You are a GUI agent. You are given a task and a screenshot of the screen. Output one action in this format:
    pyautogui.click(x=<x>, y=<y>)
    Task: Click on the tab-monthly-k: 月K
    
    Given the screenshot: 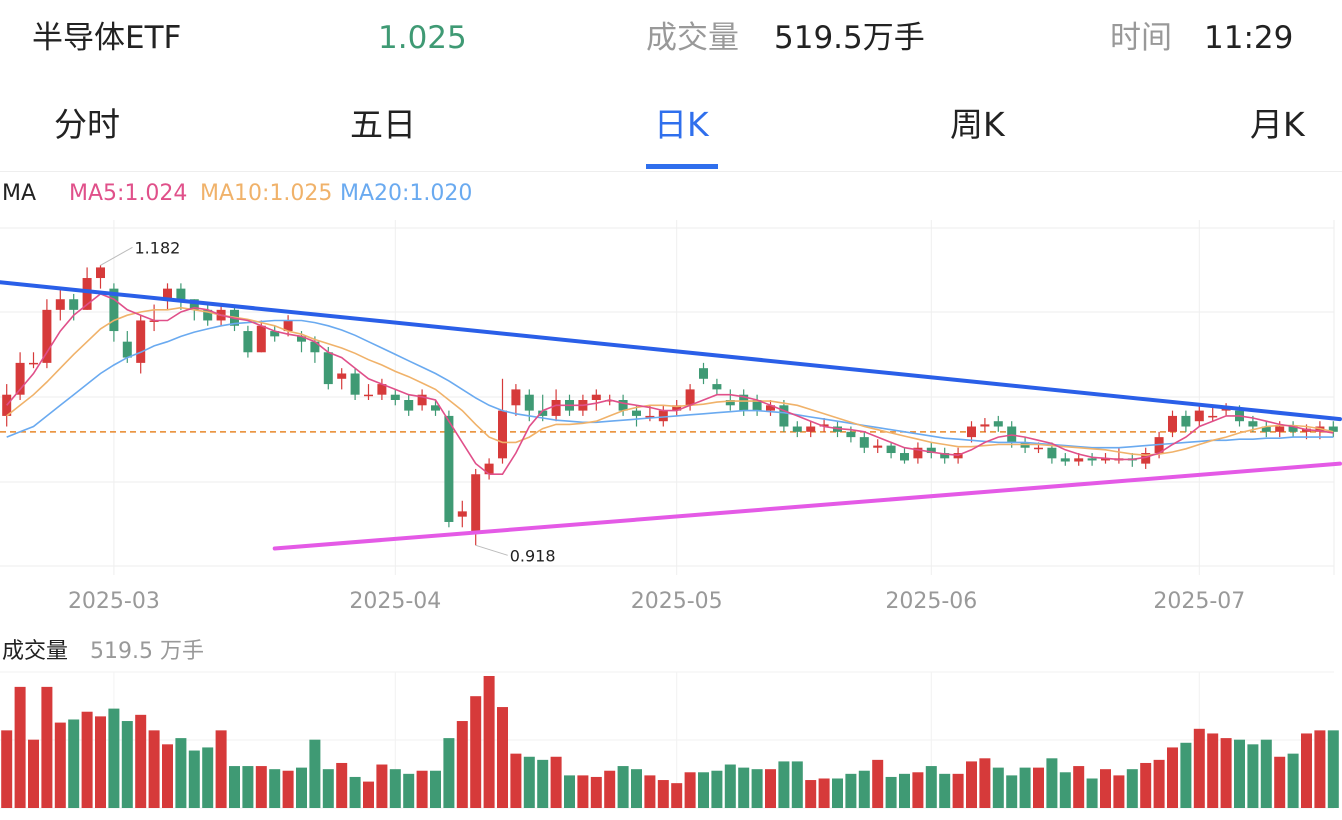 What is the action you would take?
    pyautogui.click(x=1277, y=124)
    